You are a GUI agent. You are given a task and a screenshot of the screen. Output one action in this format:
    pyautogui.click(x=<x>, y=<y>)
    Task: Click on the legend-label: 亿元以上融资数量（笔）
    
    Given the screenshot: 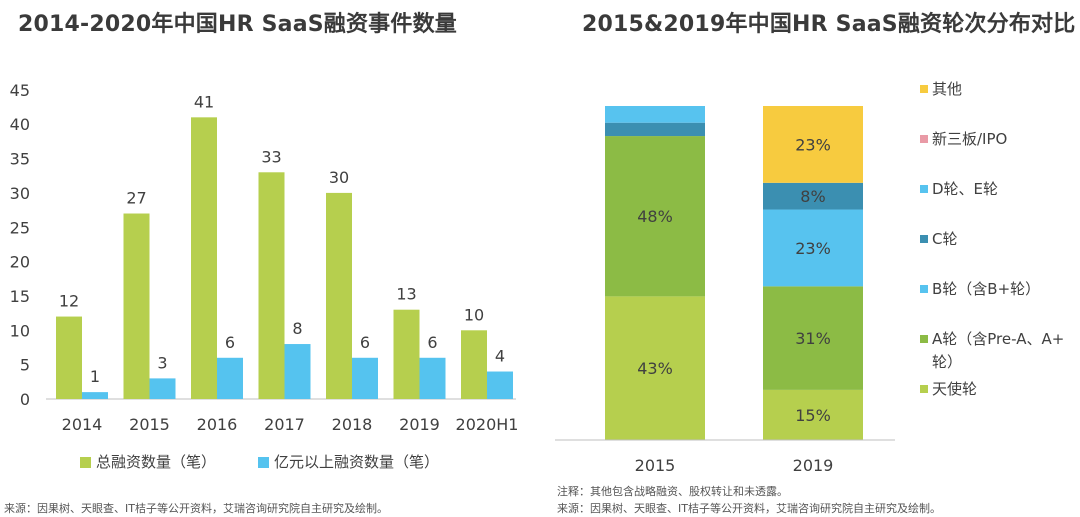 What is the action you would take?
    pyautogui.click(x=356, y=462)
    